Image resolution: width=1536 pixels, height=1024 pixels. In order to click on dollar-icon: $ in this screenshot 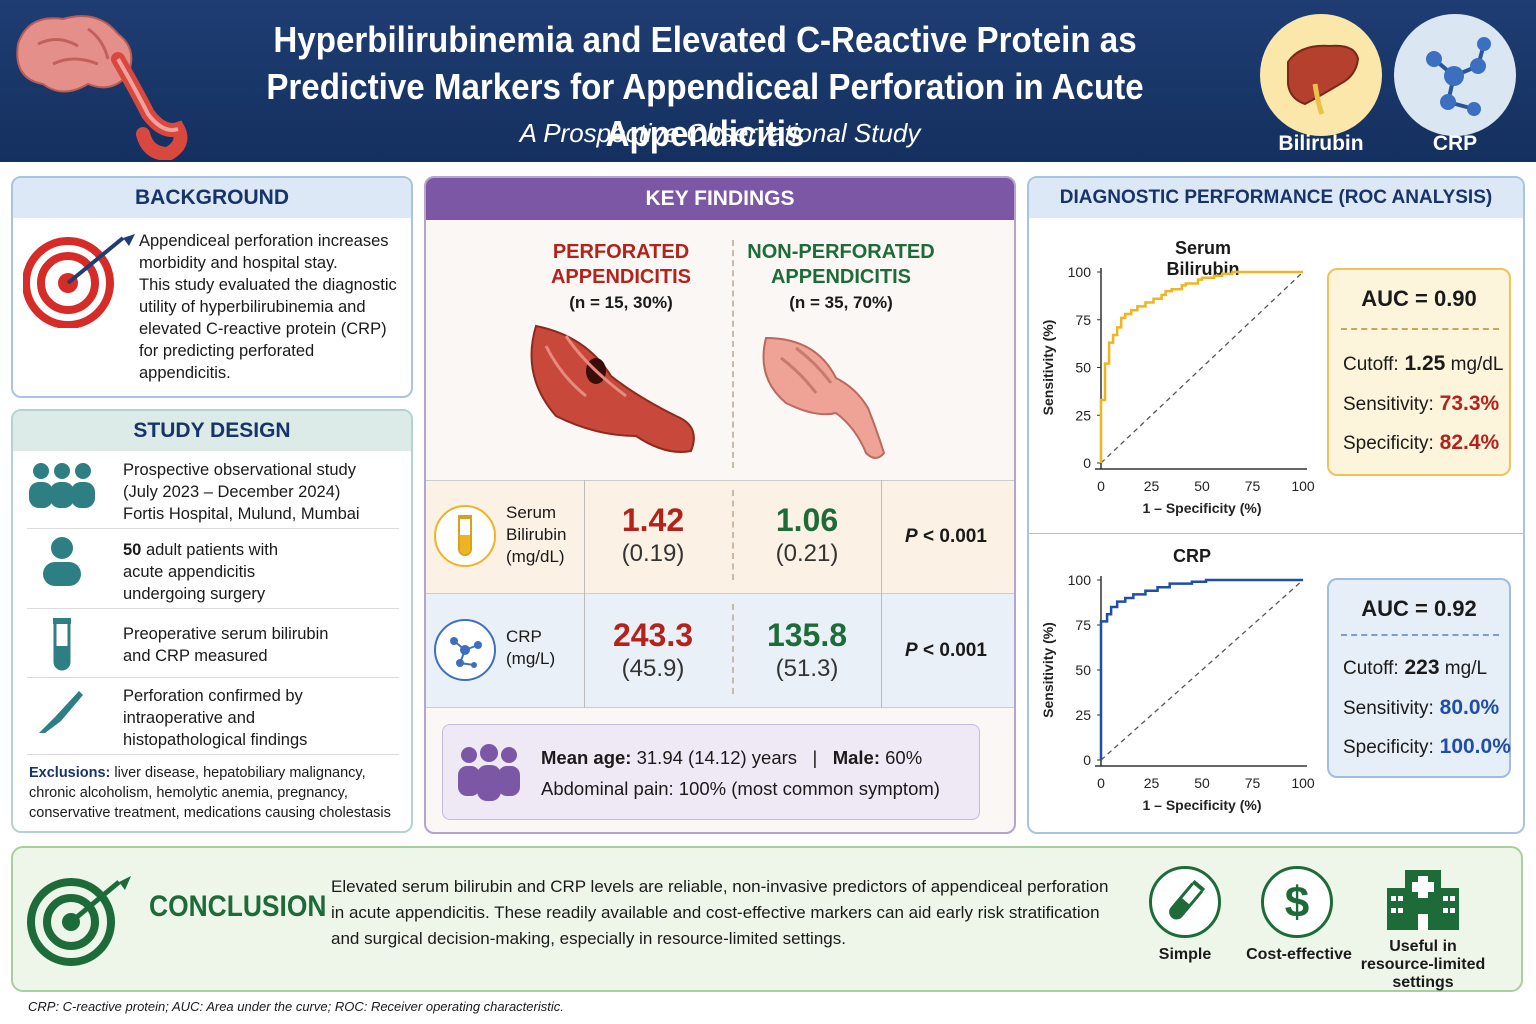, I will do `click(1297, 902)`.